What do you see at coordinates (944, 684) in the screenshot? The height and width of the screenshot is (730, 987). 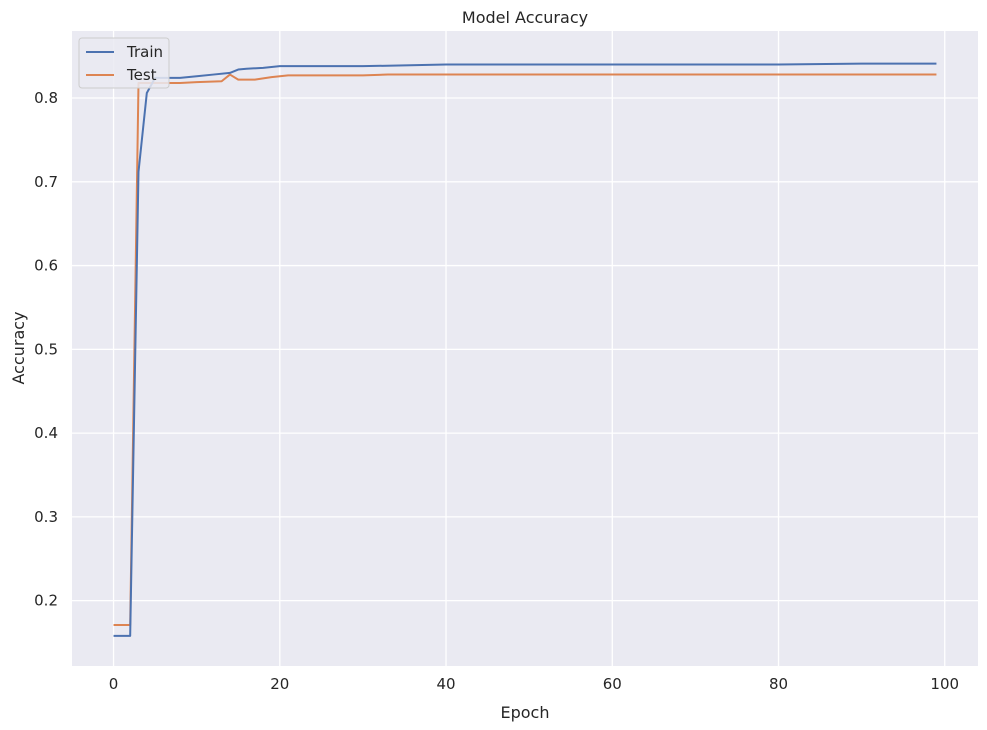 I see `x-tick-label: 100` at bounding box center [944, 684].